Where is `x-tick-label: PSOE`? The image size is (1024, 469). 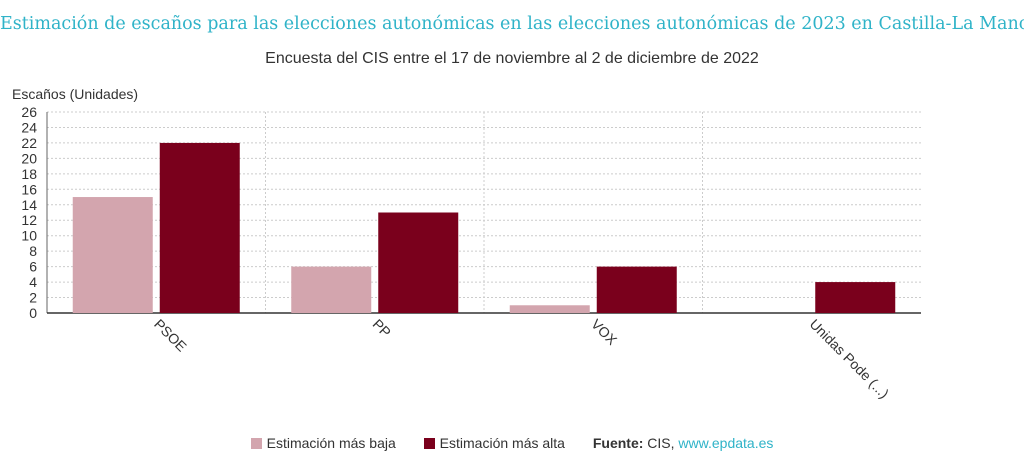
x-tick-label: PSOE is located at coordinates (170, 335).